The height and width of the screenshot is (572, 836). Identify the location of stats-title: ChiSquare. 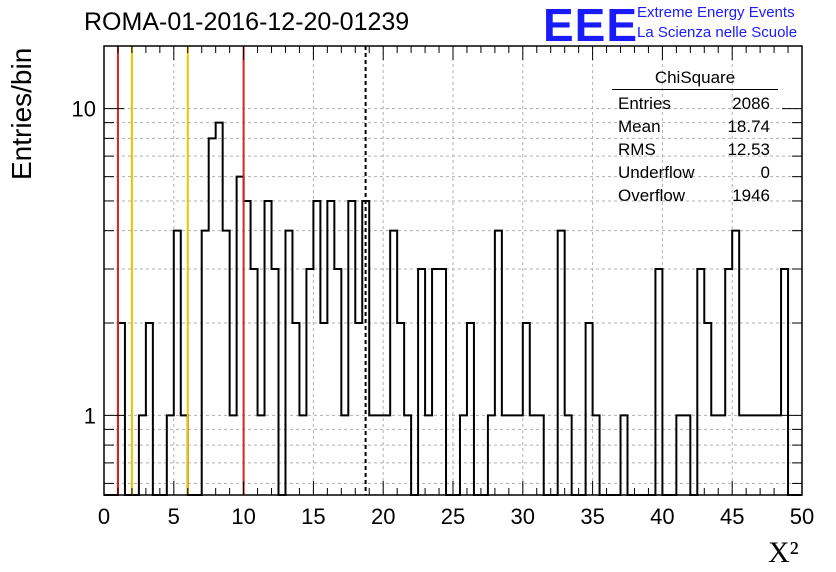
(695, 79).